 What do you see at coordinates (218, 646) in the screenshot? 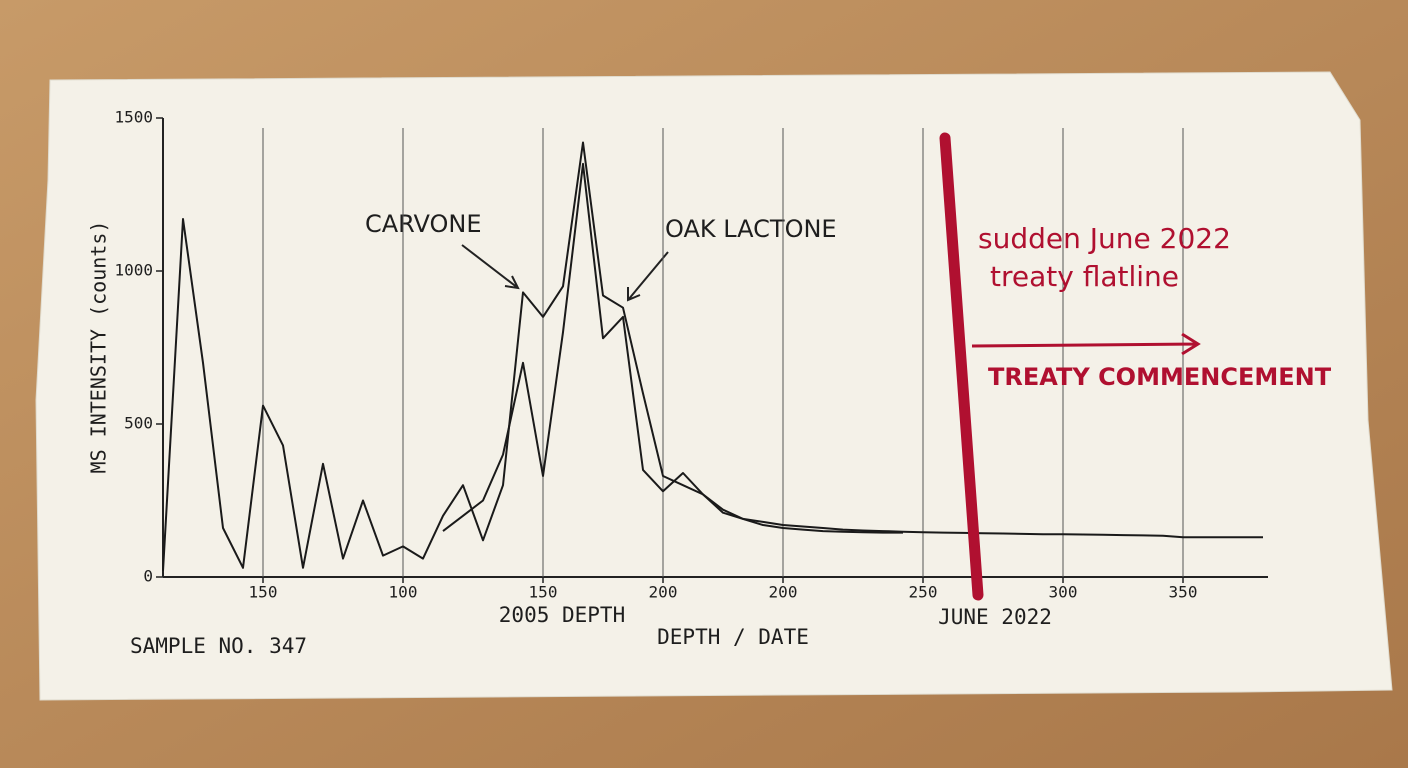
I see `sample-label: SAMPLE NO. 347` at bounding box center [218, 646].